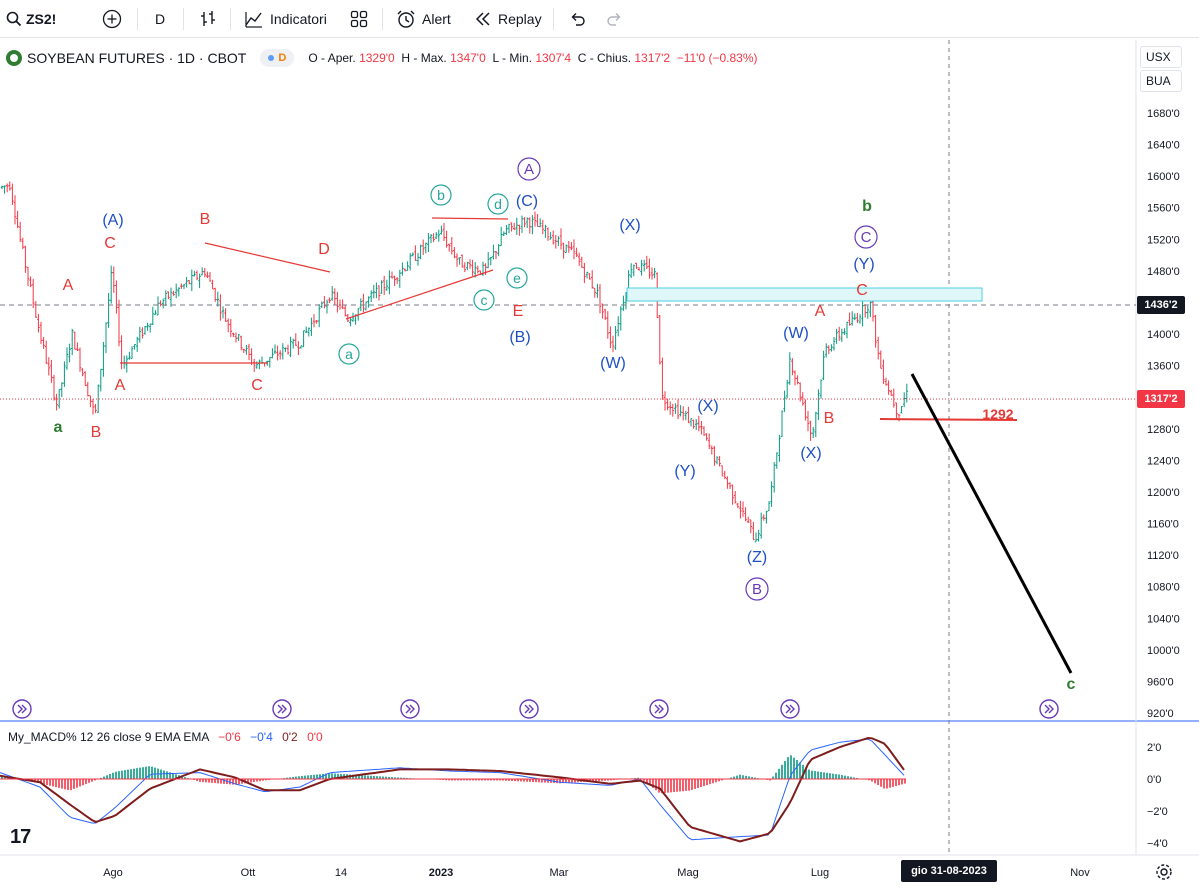 The height and width of the screenshot is (893, 1199). What do you see at coordinates (1163, 619) in the screenshot?
I see `price-tick: 1040'0` at bounding box center [1163, 619].